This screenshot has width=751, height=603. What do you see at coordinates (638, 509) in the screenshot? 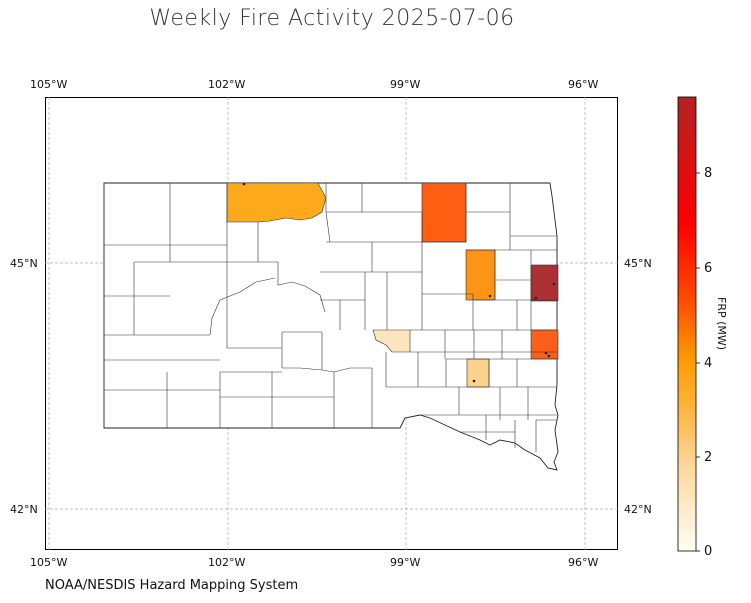
I see `lat-tick-right-42: 42°N` at bounding box center [638, 509].